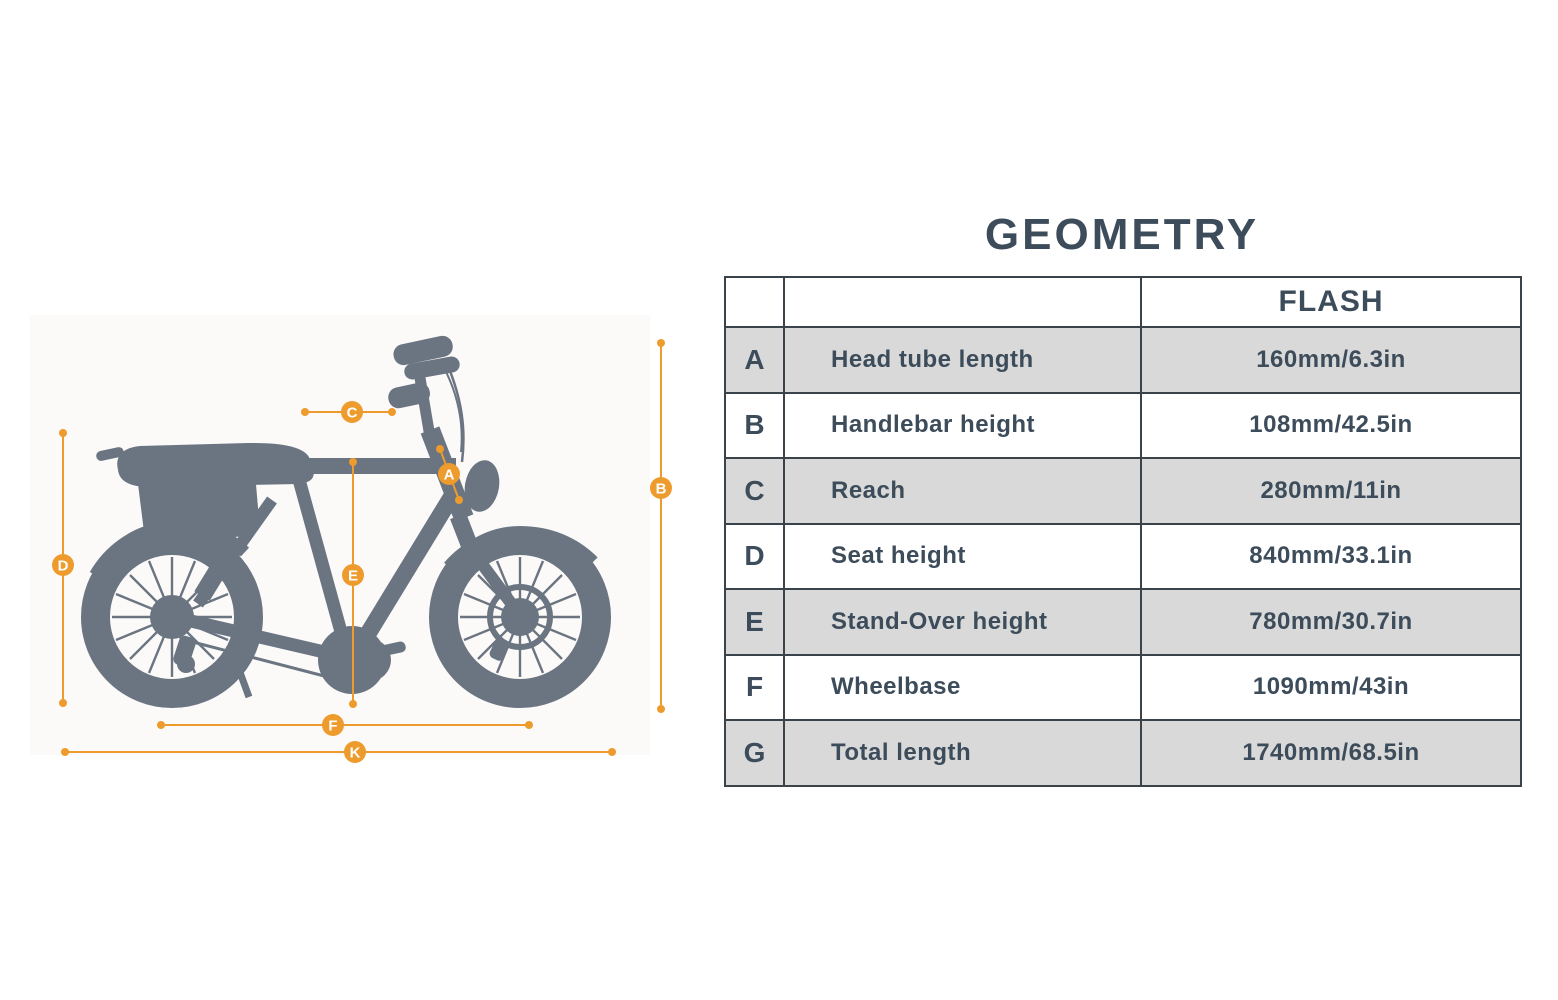  Describe the element at coordinates (426, 399) in the screenshot. I see `handlebar` at that location.